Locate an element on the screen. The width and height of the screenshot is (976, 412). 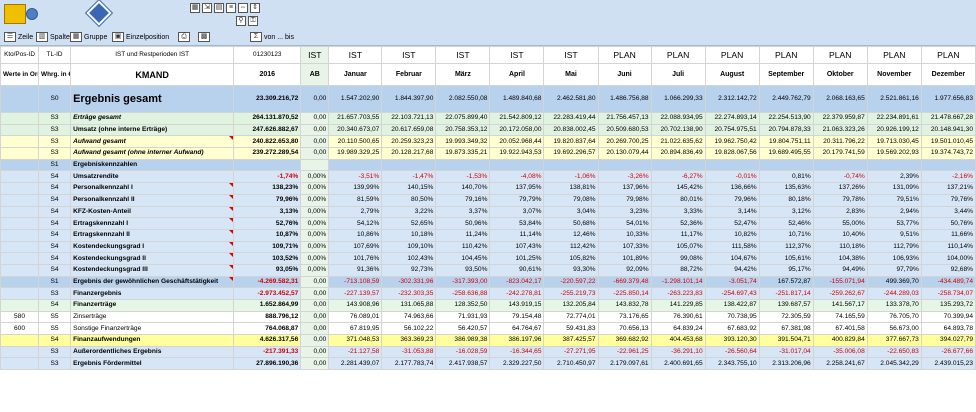
value-cell: 1.489.840,68 is located at coordinates (517, 99).